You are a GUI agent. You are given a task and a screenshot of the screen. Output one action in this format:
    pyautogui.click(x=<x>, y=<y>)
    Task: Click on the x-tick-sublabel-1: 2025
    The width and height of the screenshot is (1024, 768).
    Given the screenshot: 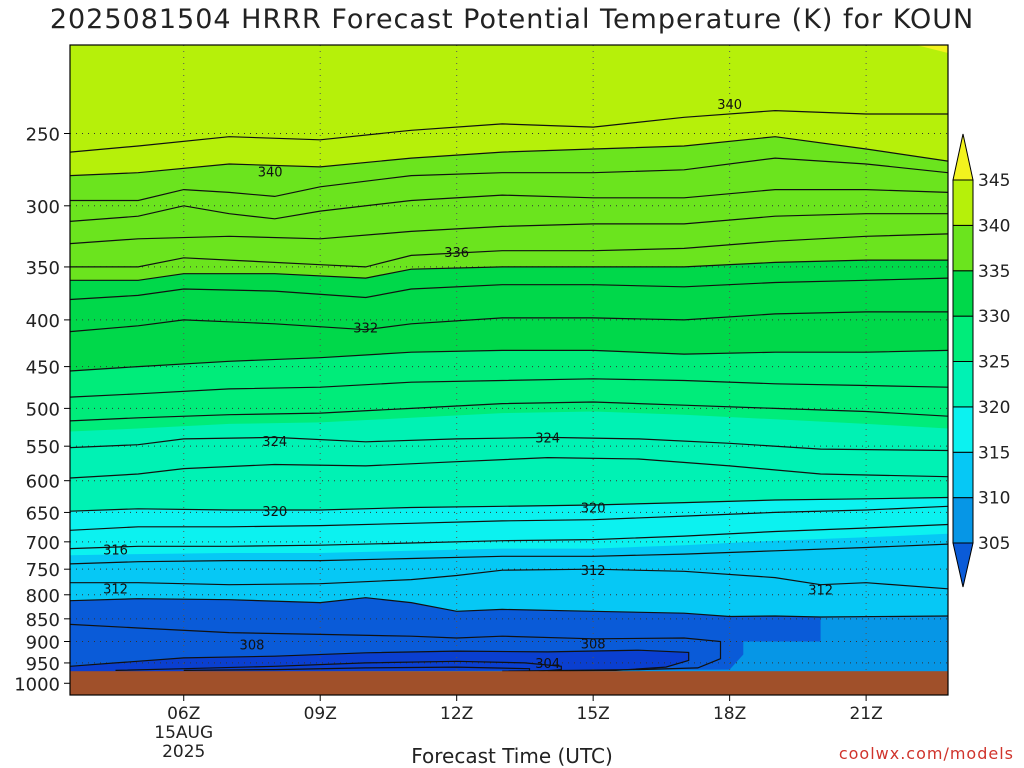 What is the action you would take?
    pyautogui.click(x=183, y=752)
    